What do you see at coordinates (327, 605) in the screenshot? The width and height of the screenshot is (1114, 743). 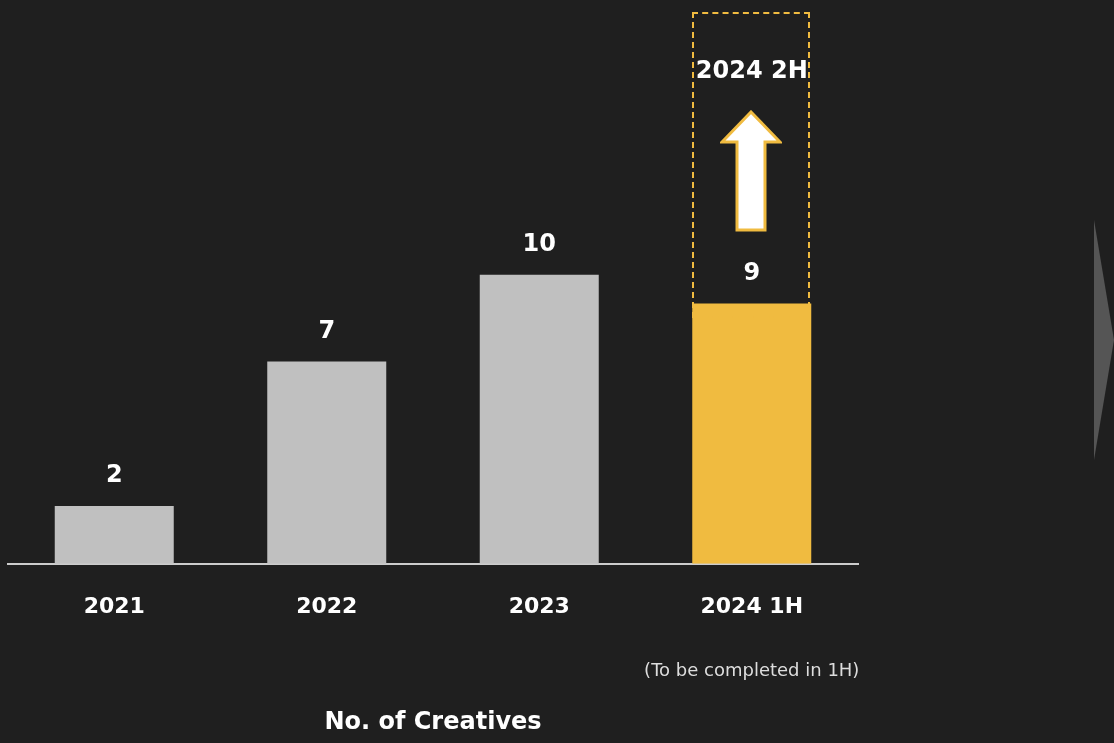 I see `x-tick-label: 2022` at bounding box center [327, 605].